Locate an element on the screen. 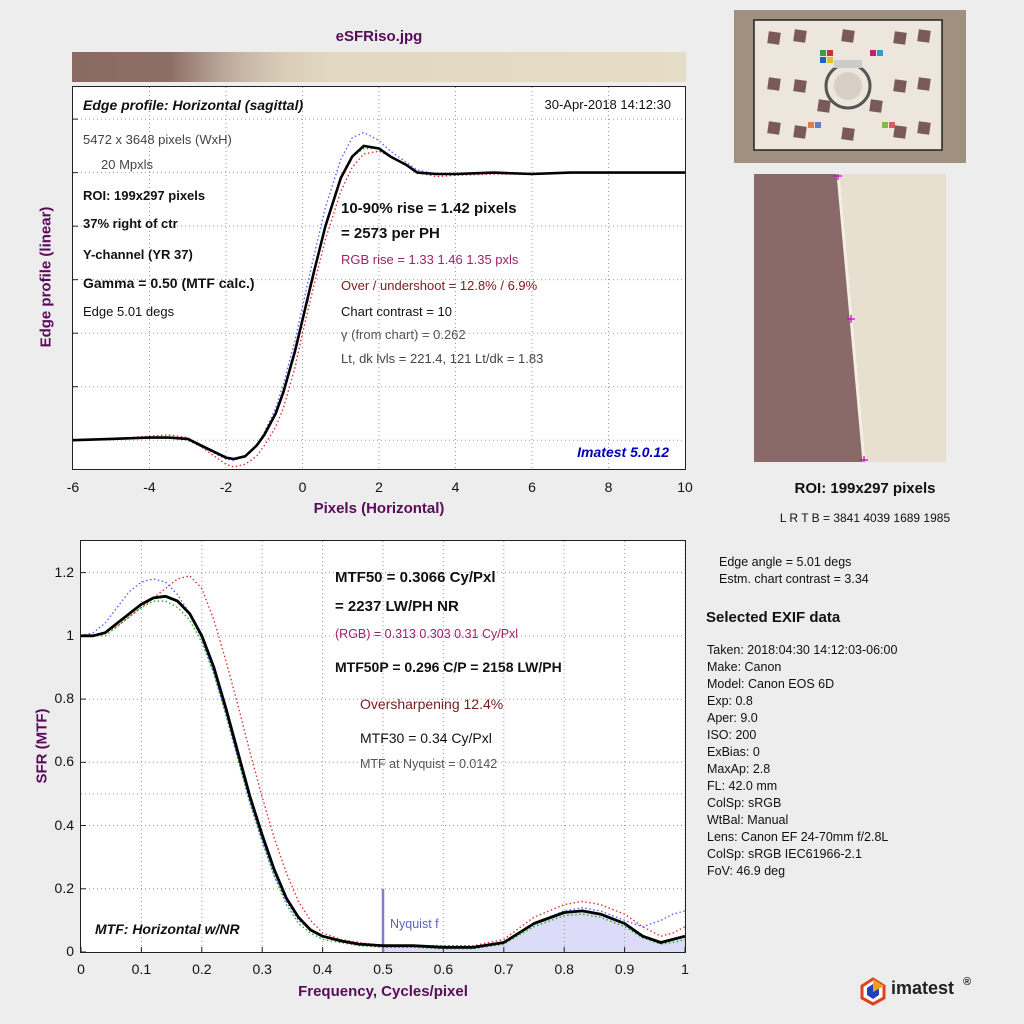  imatest-logo-icon is located at coordinates (873, 991).